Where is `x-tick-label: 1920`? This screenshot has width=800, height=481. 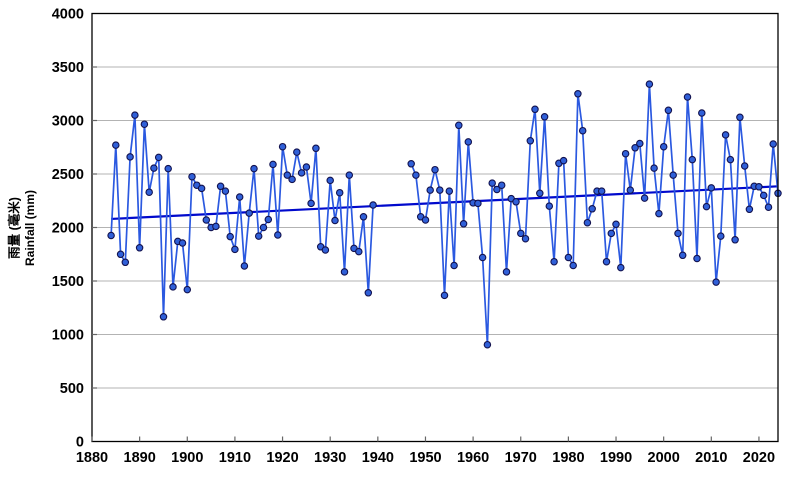
x-tick-label: 1920 is located at coordinates (282, 458).